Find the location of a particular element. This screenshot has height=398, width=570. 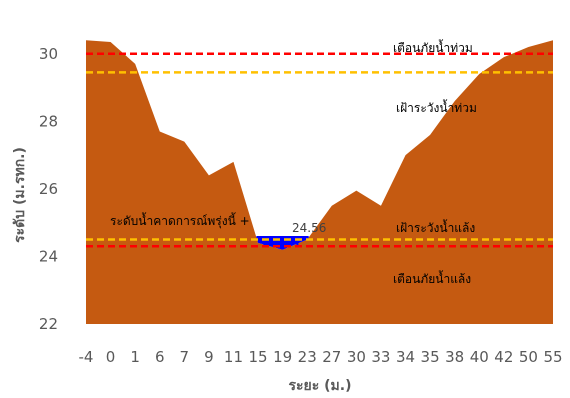

y-tick-label: 22 is located at coordinates (48, 324).